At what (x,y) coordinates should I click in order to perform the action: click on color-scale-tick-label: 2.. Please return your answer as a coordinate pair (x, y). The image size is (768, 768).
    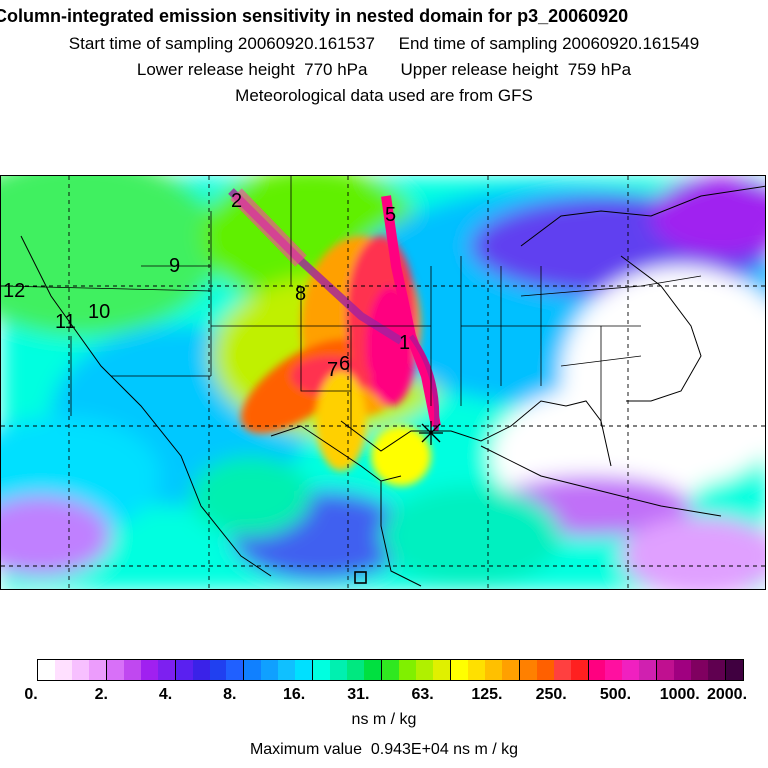
    Looking at the image, I should click on (101, 694).